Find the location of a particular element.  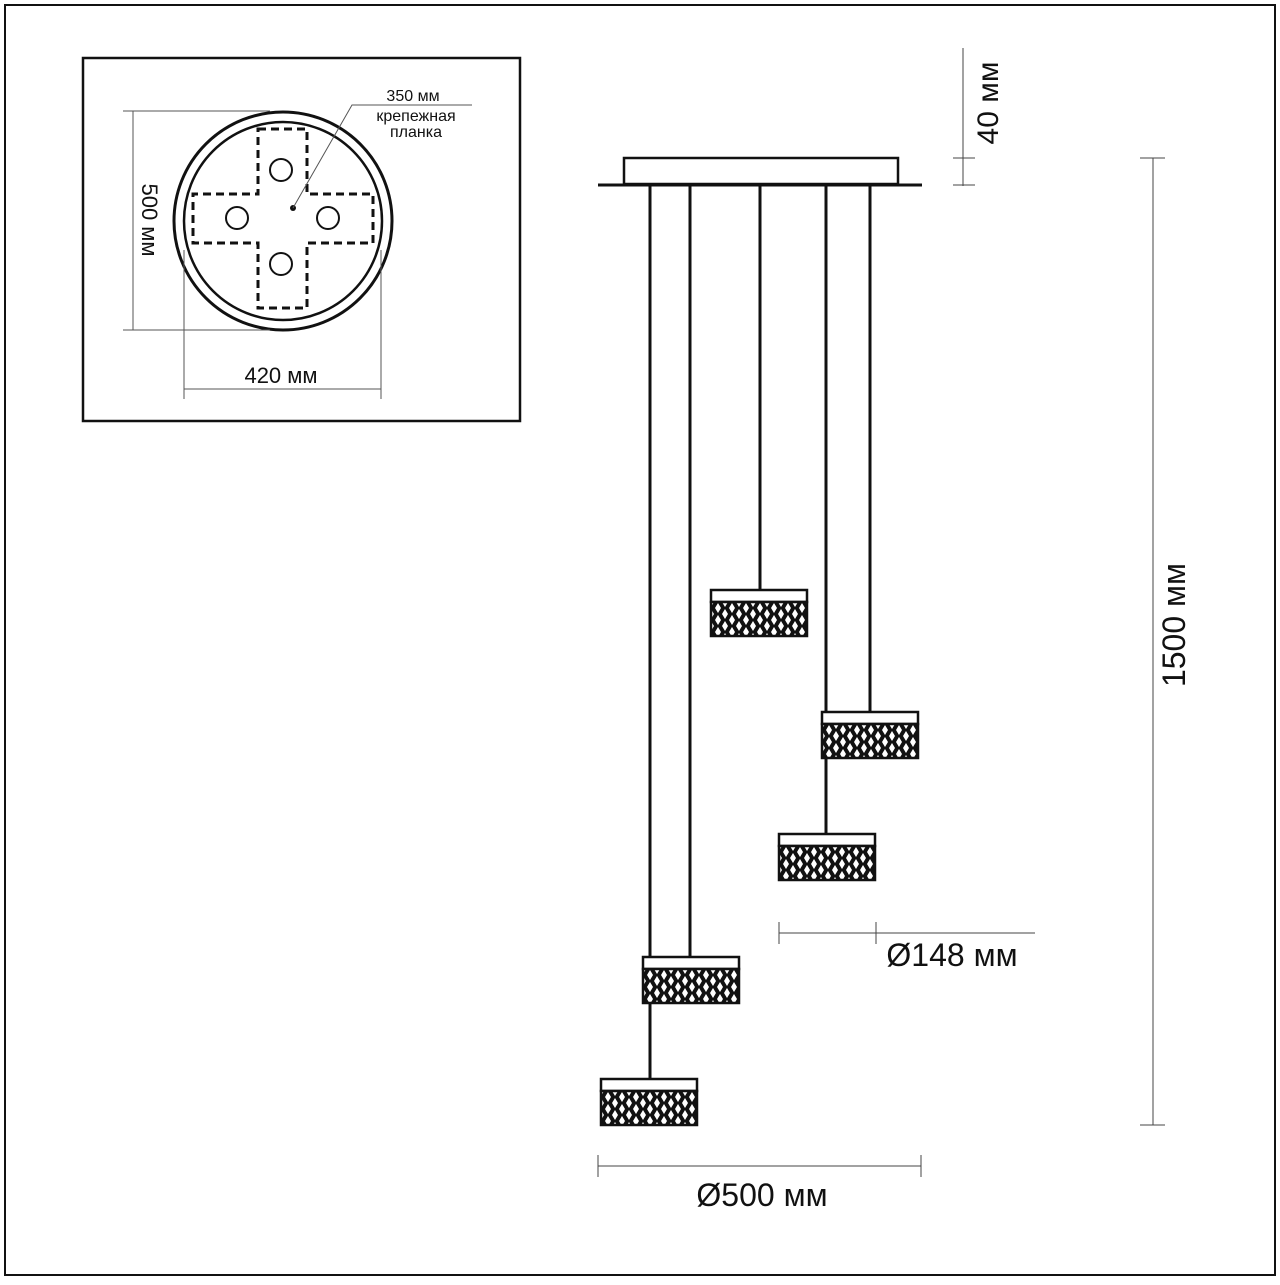

total-height-dimension: 1500 мм is located at coordinates (1174, 625).